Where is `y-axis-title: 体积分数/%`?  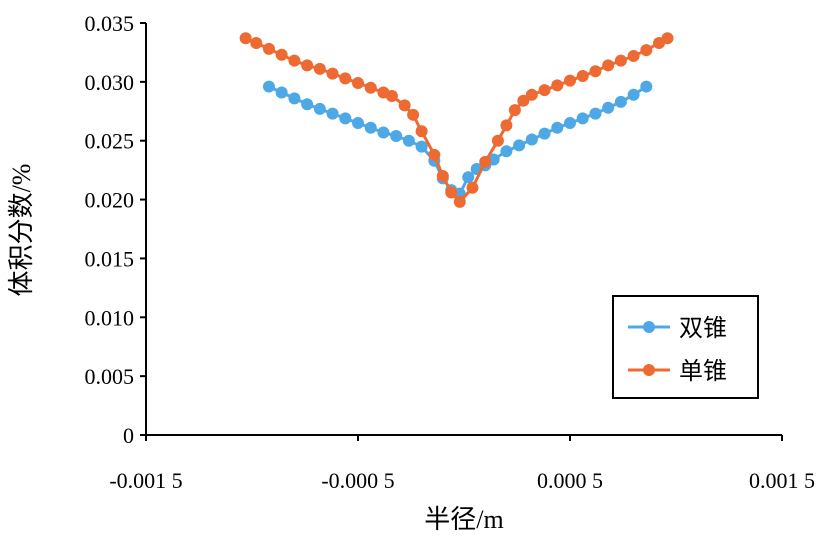 y-axis-title: 体积分数/% is located at coordinates (21, 230).